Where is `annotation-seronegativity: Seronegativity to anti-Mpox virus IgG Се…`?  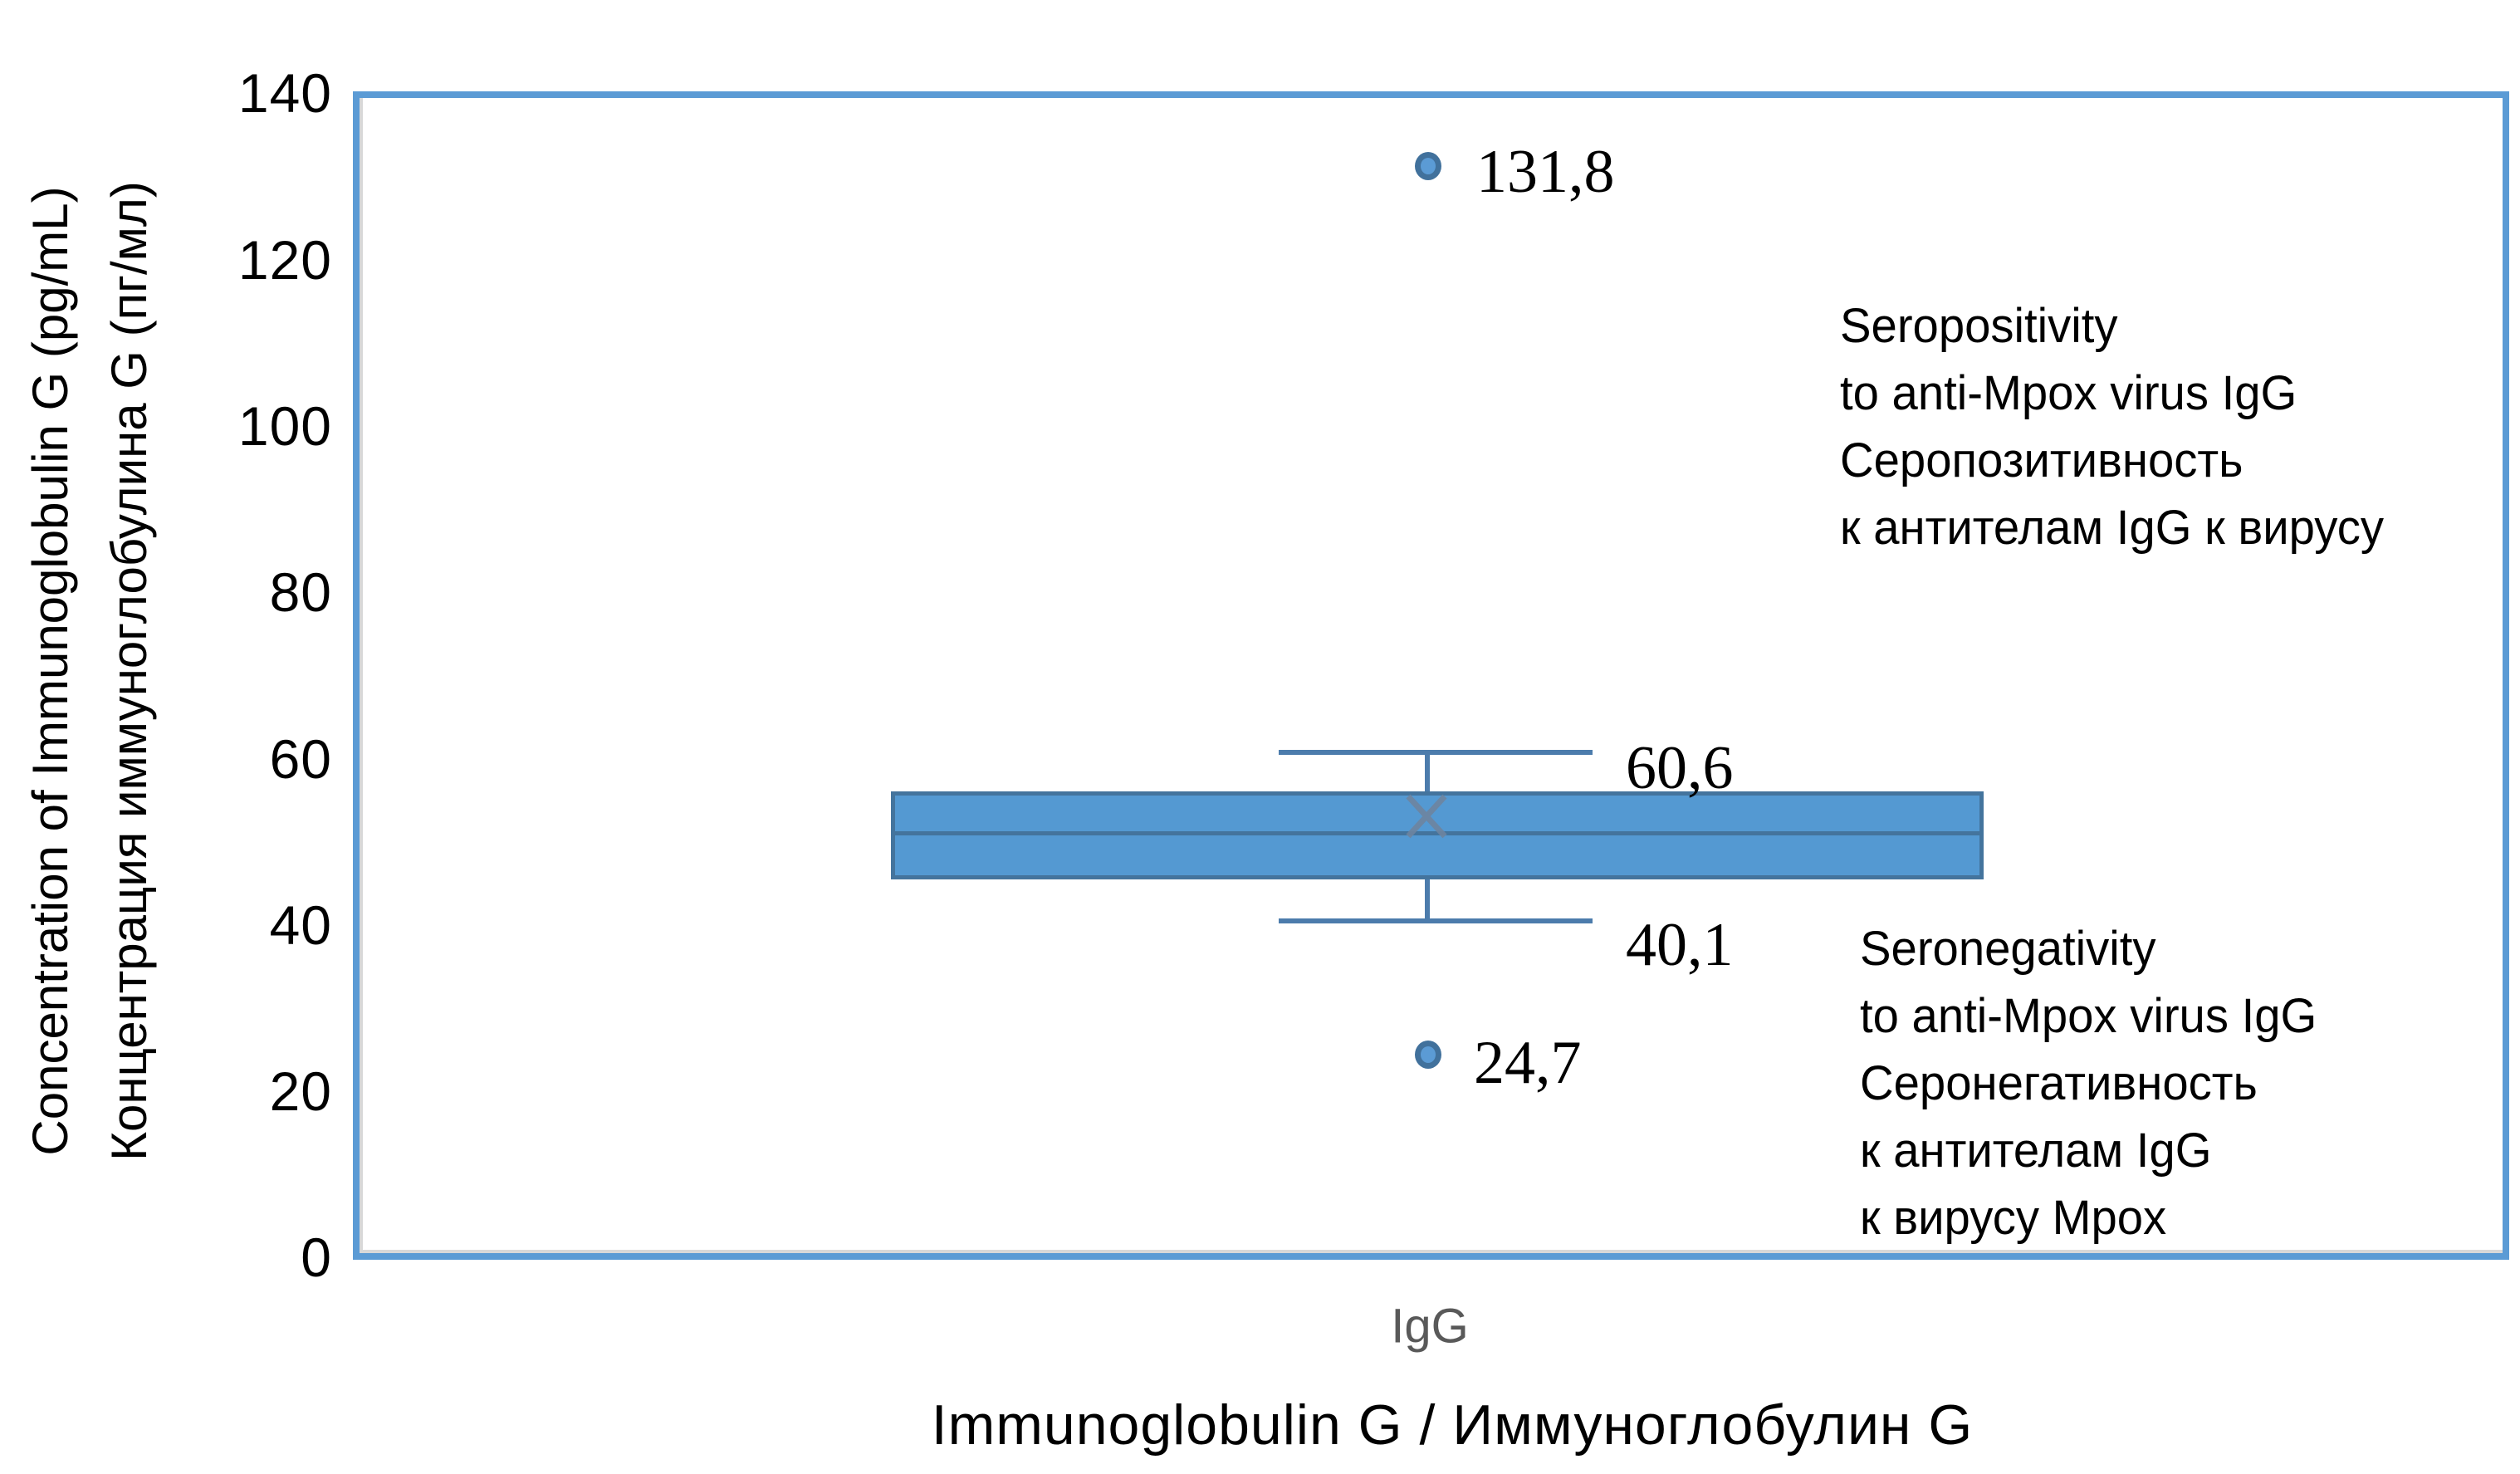 annotation-seronegativity: Seronegativity to anti-Mpox virus IgG Се… is located at coordinates (2088, 1083).